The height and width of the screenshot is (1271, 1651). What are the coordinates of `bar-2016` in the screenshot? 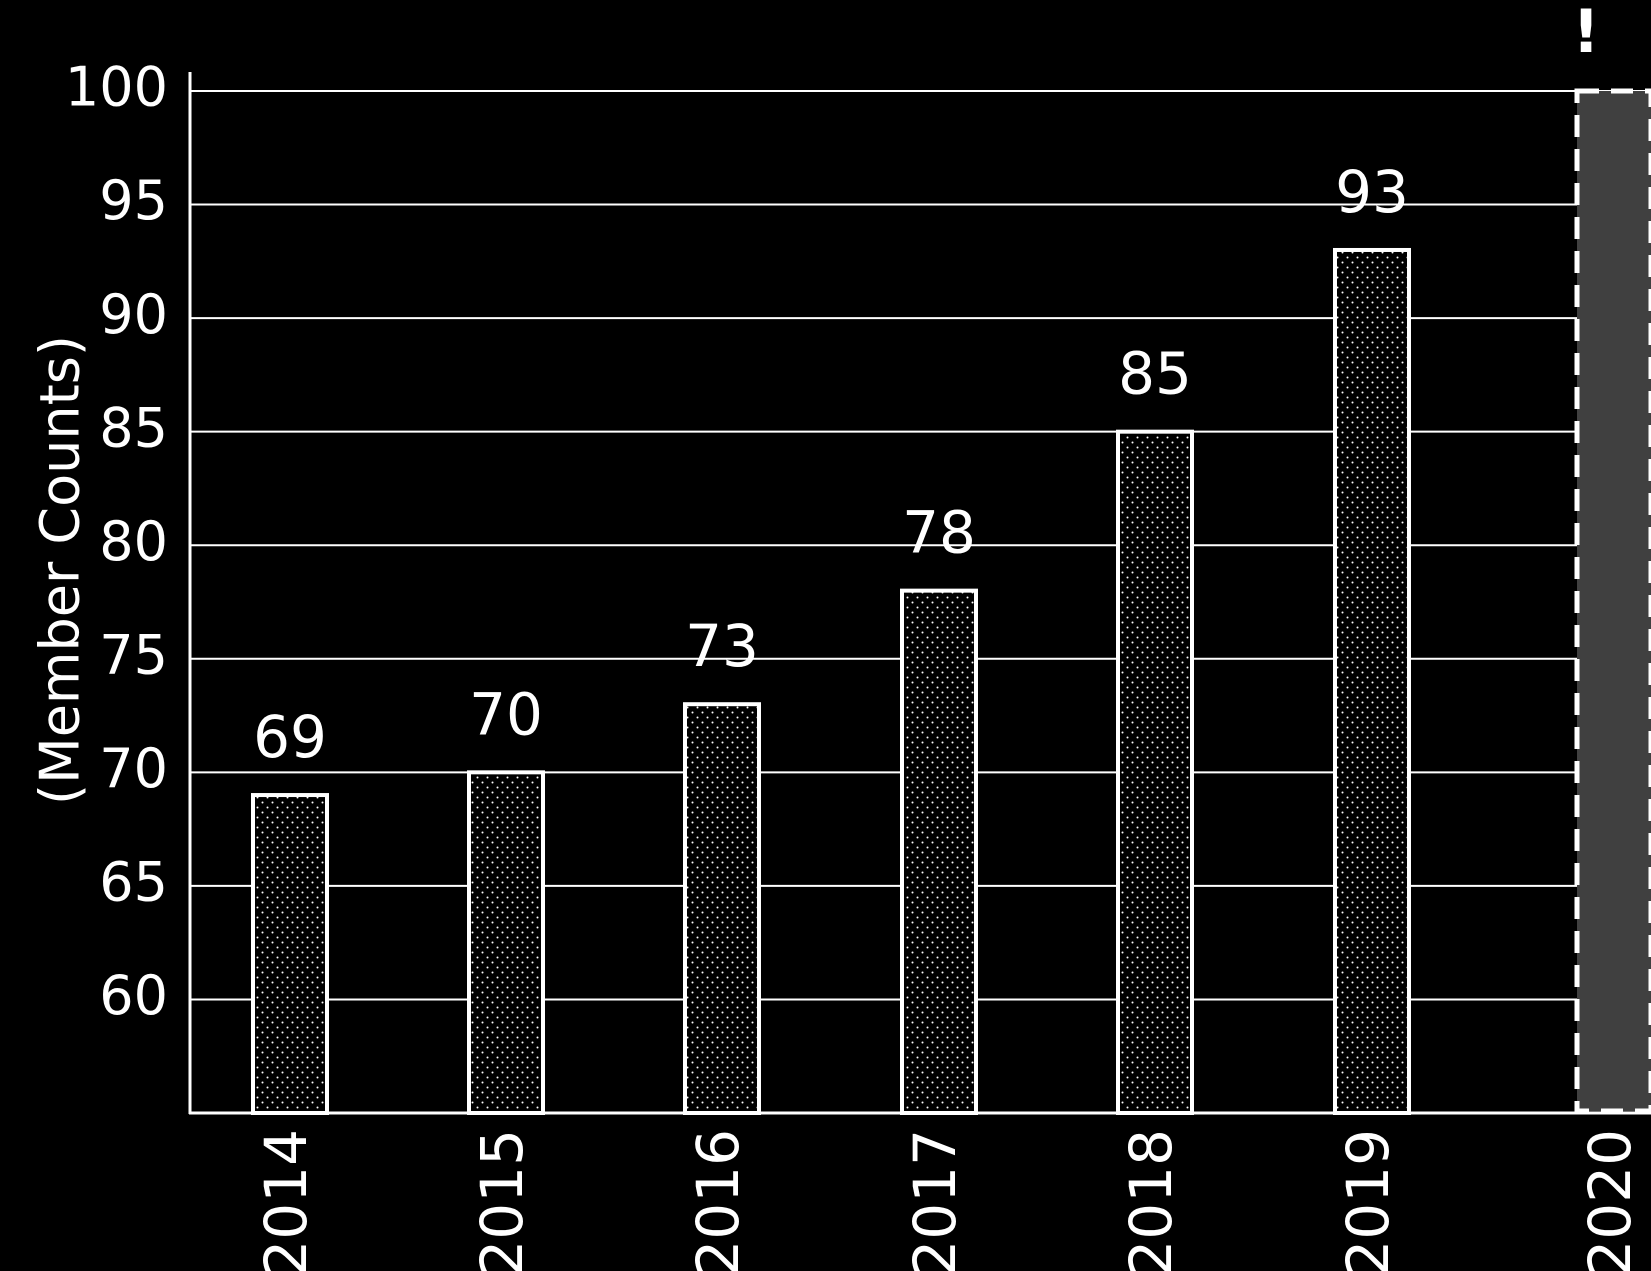 It's located at (722, 908).